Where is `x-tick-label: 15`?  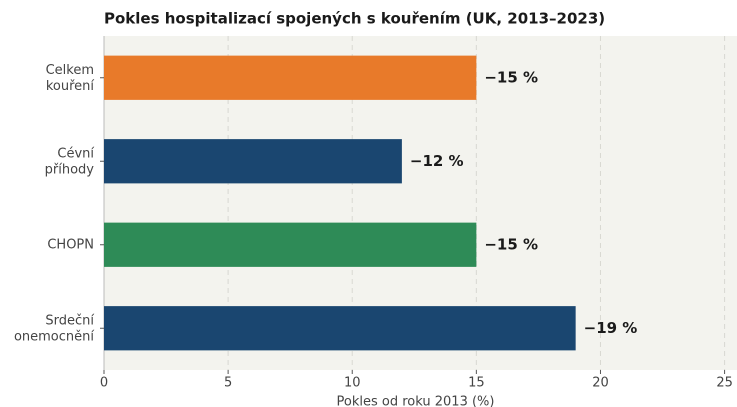
x-tick-label: 15 is located at coordinates (476, 383).